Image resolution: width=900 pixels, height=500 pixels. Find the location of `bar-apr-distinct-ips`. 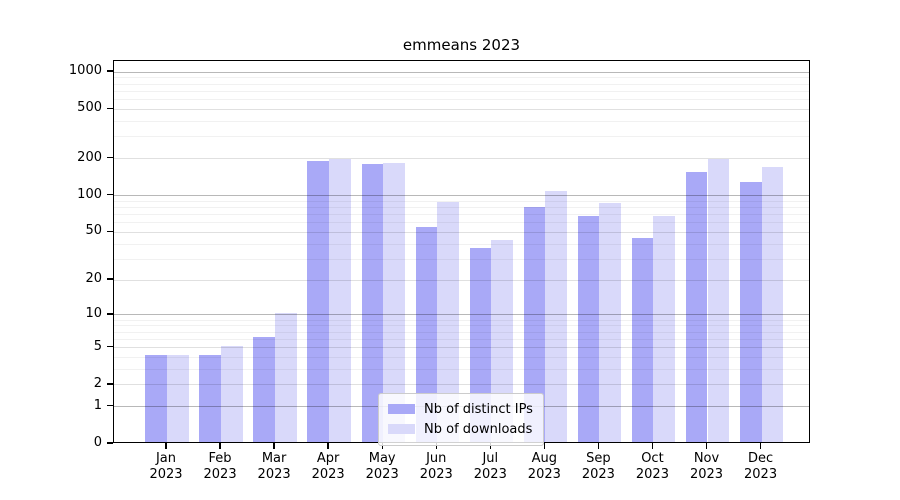

bar-apr-distinct-ips is located at coordinates (318, 301).